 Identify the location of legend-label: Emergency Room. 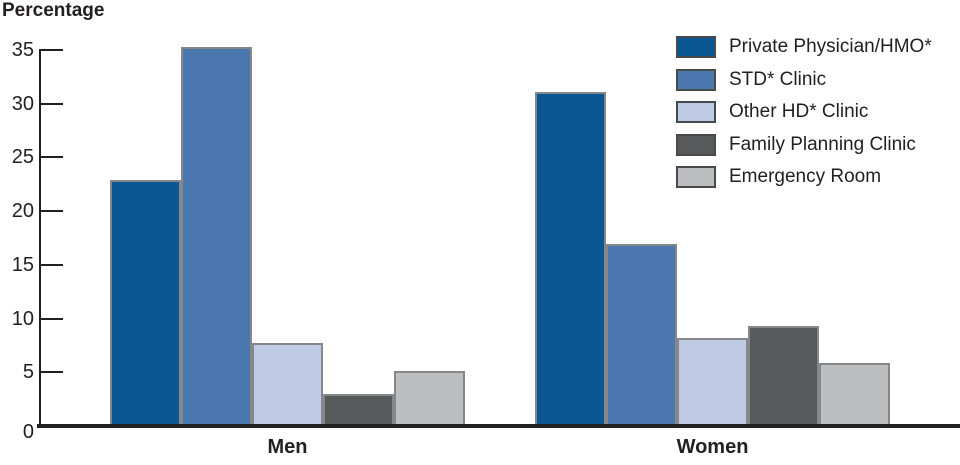
(805, 176).